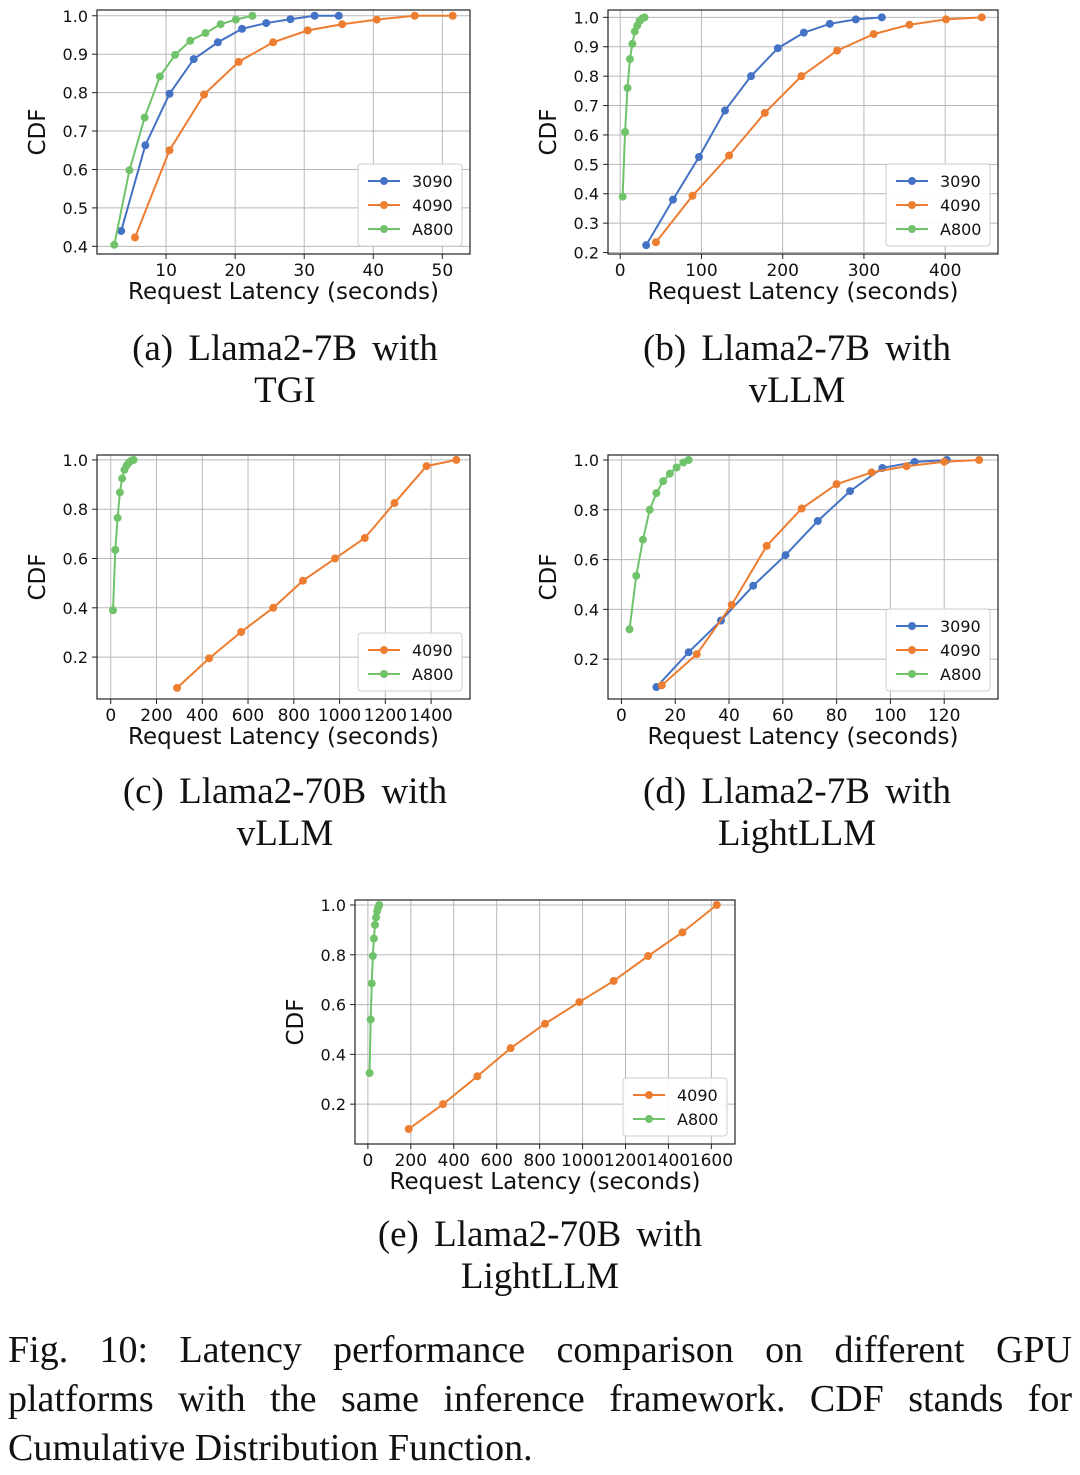  Describe the element at coordinates (443, 271) in the screenshot. I see `x-tick-label: 50` at that location.